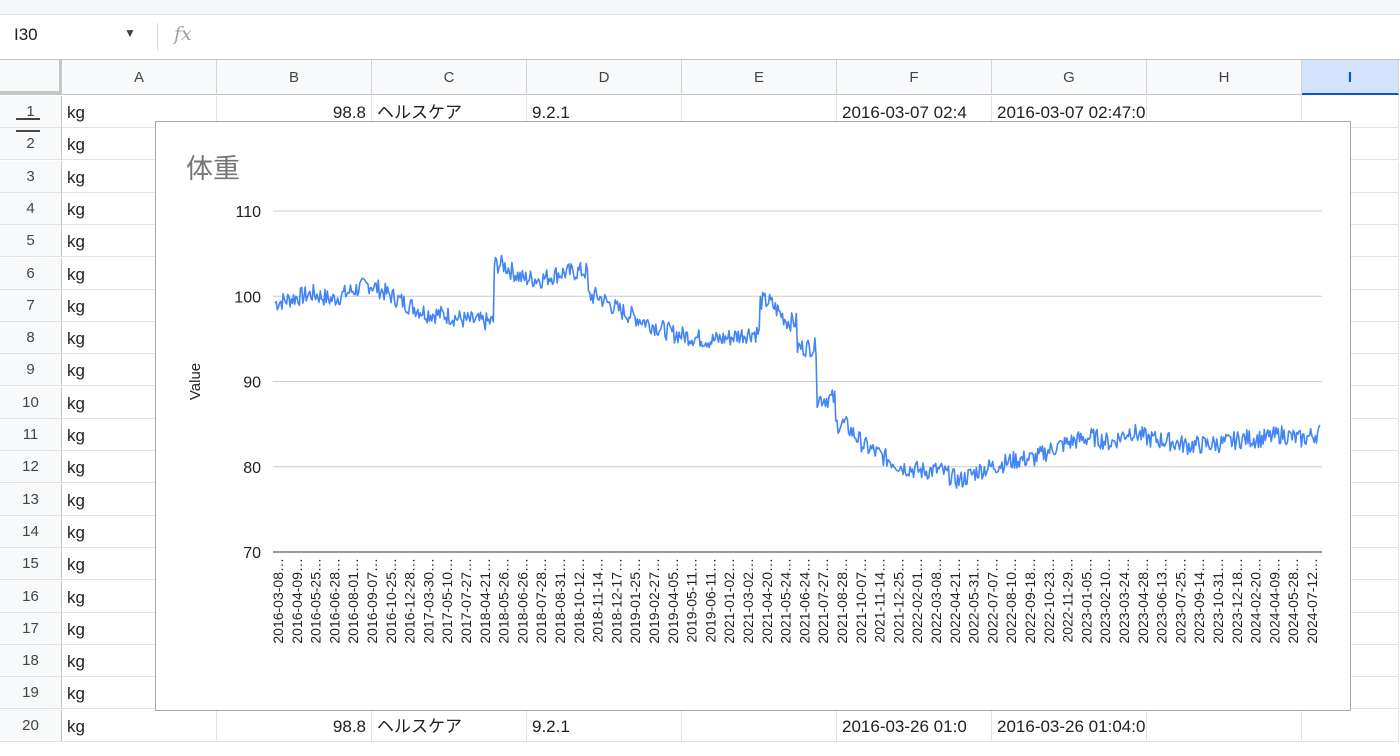 The height and width of the screenshot is (756, 1400). What do you see at coordinates (1224, 77) in the screenshot?
I see `column-header-h: H` at bounding box center [1224, 77].